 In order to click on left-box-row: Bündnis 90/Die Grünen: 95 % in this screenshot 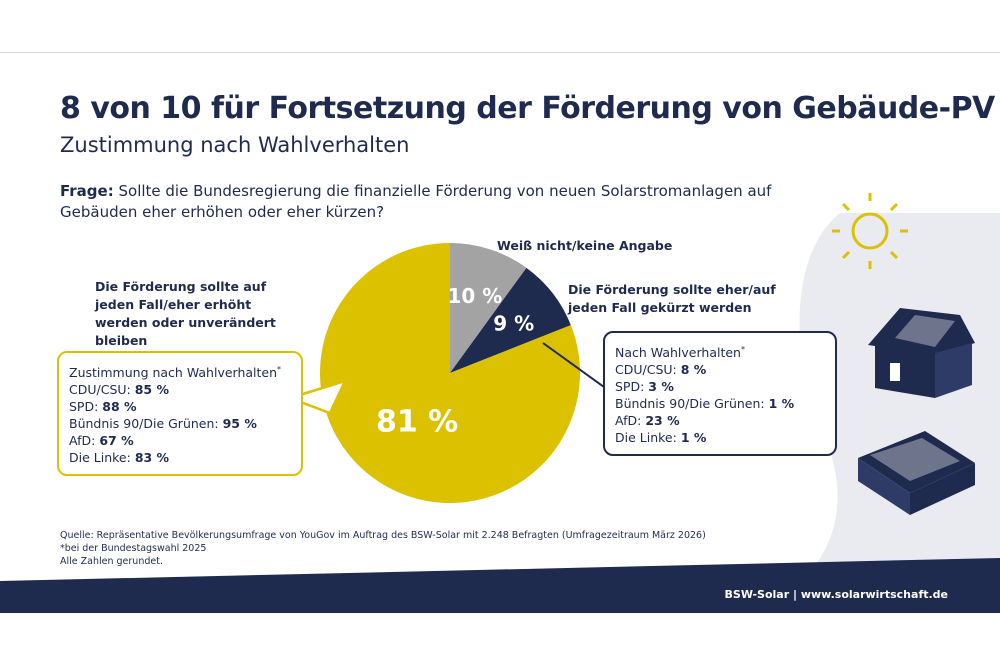, I will do `click(163, 424)`.